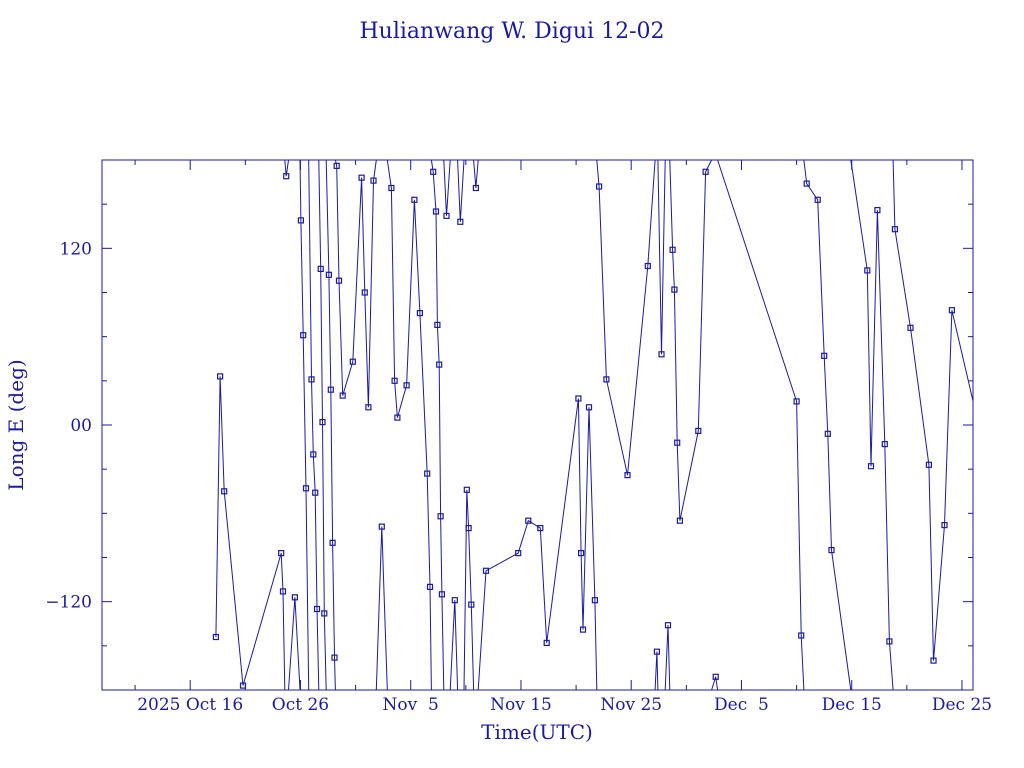 The image size is (1024, 768). What do you see at coordinates (741, 705) in the screenshot?
I see `x-tick-label: Dec 5` at bounding box center [741, 705].